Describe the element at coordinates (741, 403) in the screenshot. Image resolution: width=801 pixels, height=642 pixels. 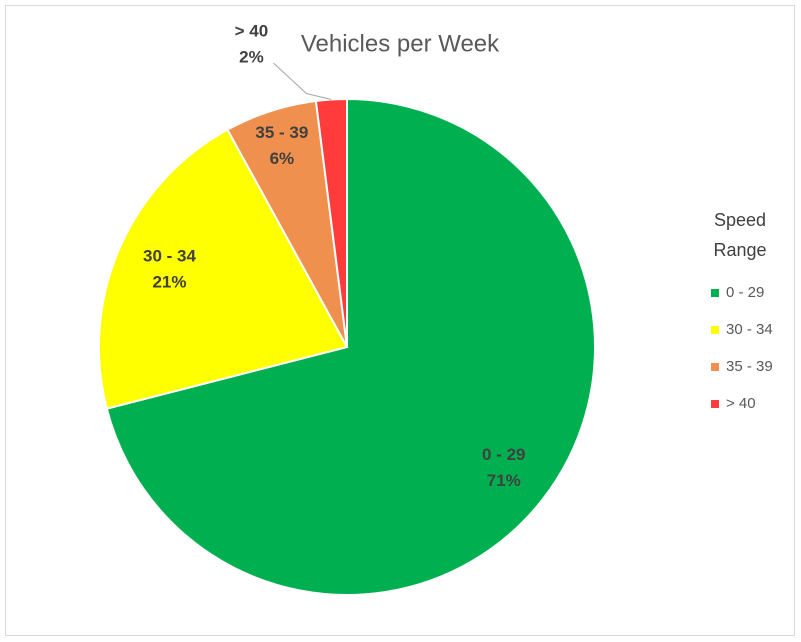
I see `legend-label: > 40` at that location.